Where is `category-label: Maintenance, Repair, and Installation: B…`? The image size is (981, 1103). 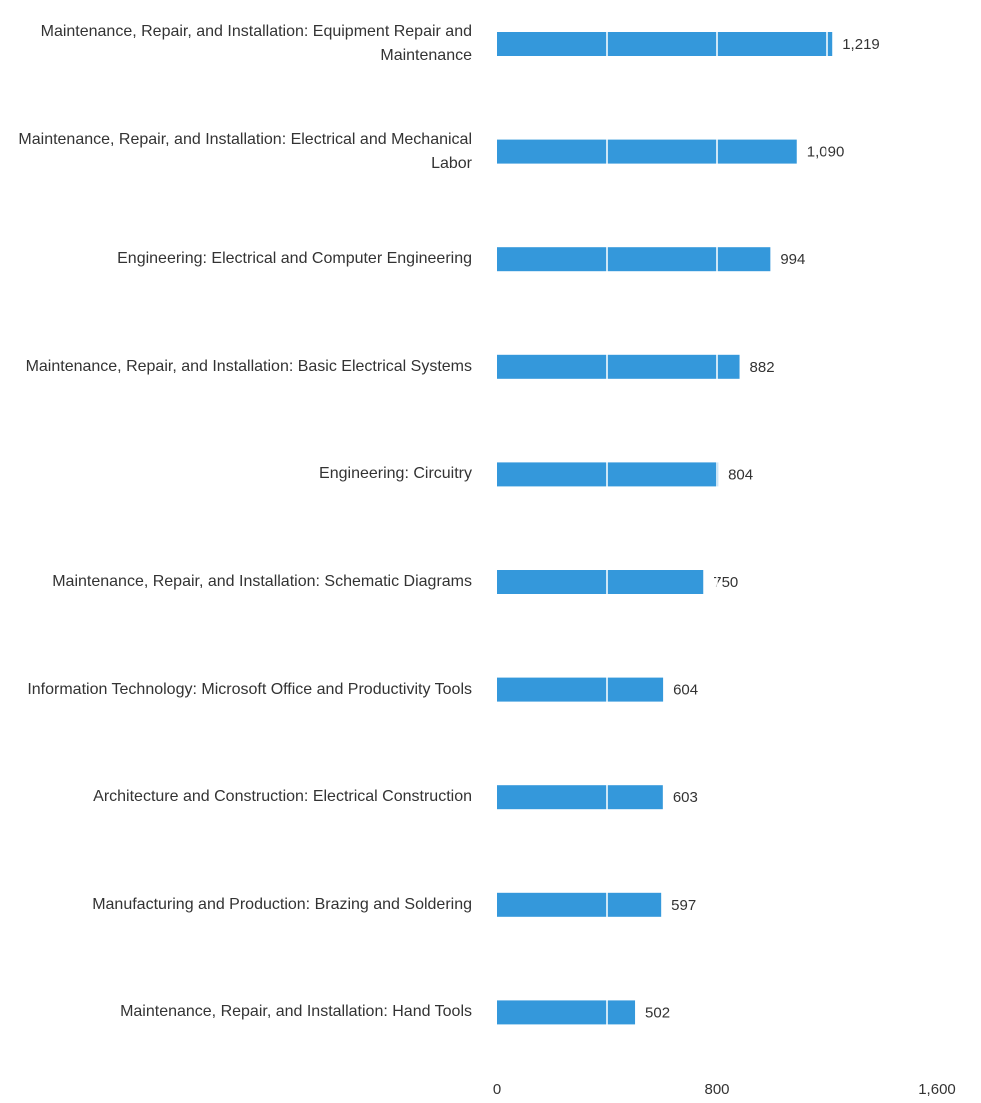 category-label: Maintenance, Repair, and Installation: B… is located at coordinates (248, 366).